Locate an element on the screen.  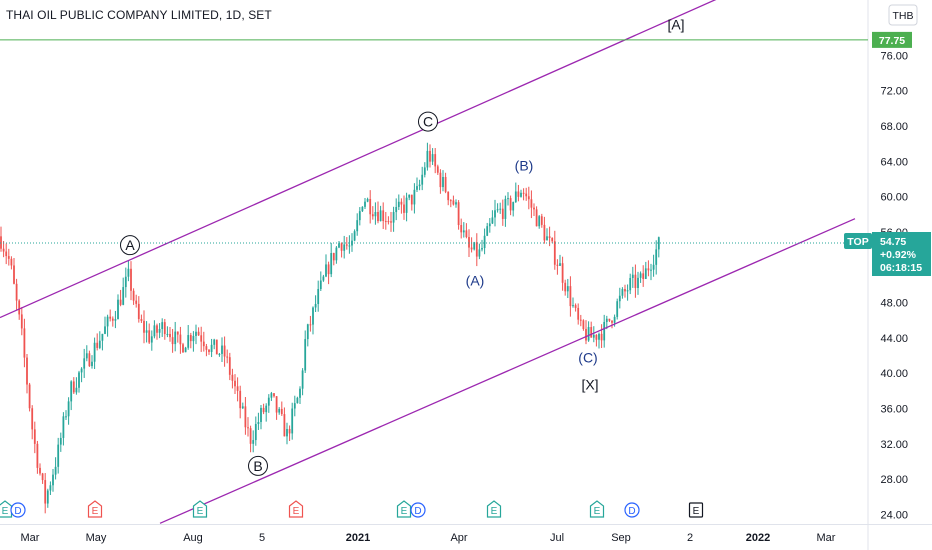
x-tick-label: Mar is located at coordinates (826, 538).